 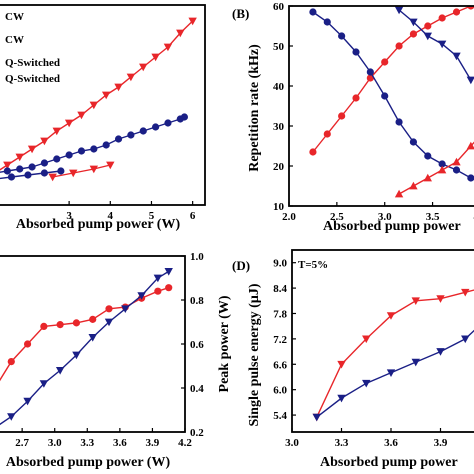 What do you see at coordinates (391, 443) in the screenshot?
I see `panel-D-xtick-label-2: 3.6` at bounding box center [391, 443].